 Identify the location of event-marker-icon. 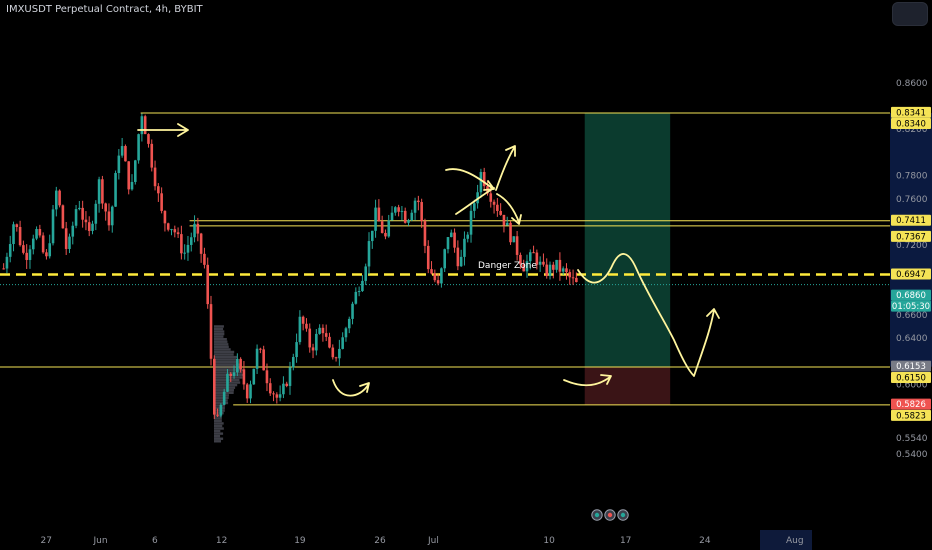
(597, 515).